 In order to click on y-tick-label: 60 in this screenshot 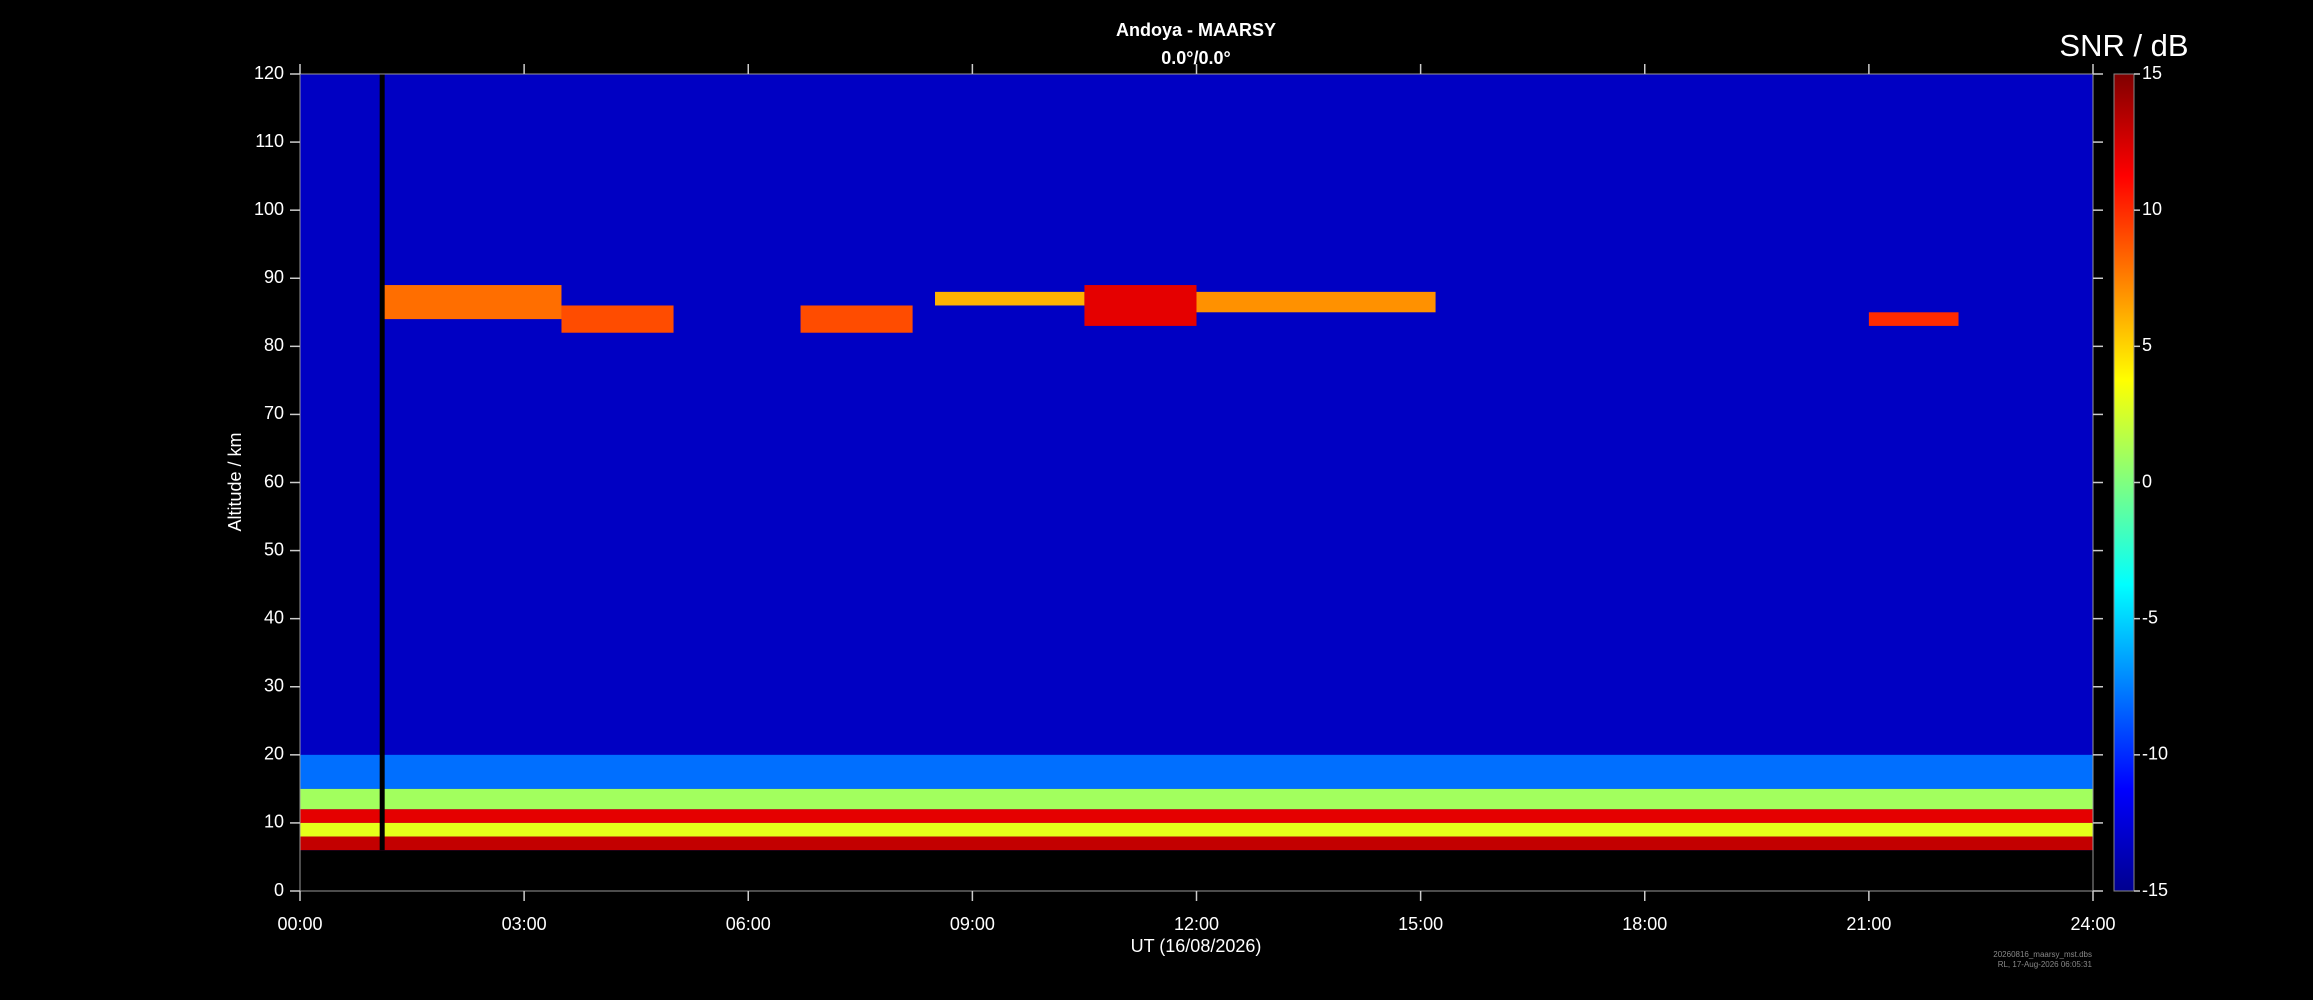, I will do `click(274, 481)`.